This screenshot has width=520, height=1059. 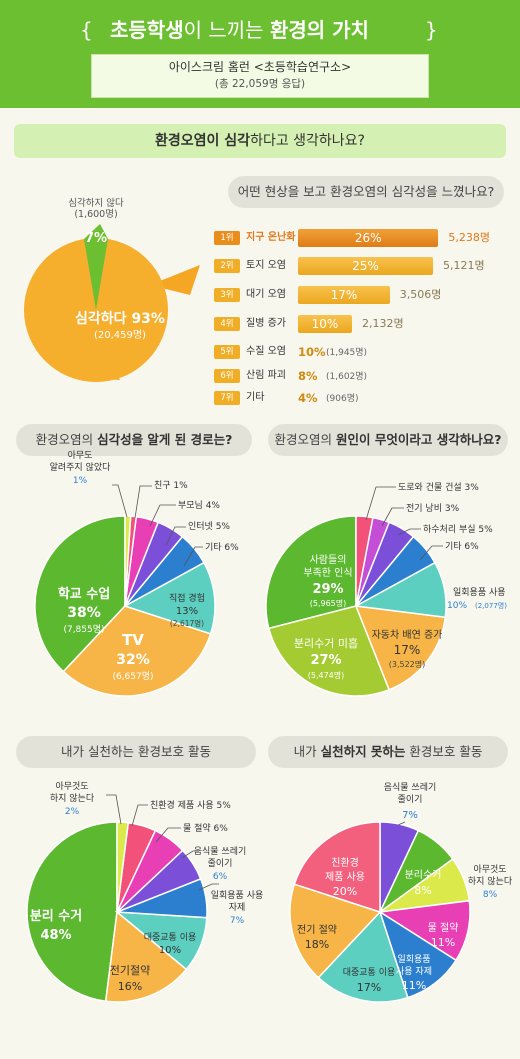 What do you see at coordinates (86, 30) in the screenshot?
I see `bracket-left: {` at bounding box center [86, 30].